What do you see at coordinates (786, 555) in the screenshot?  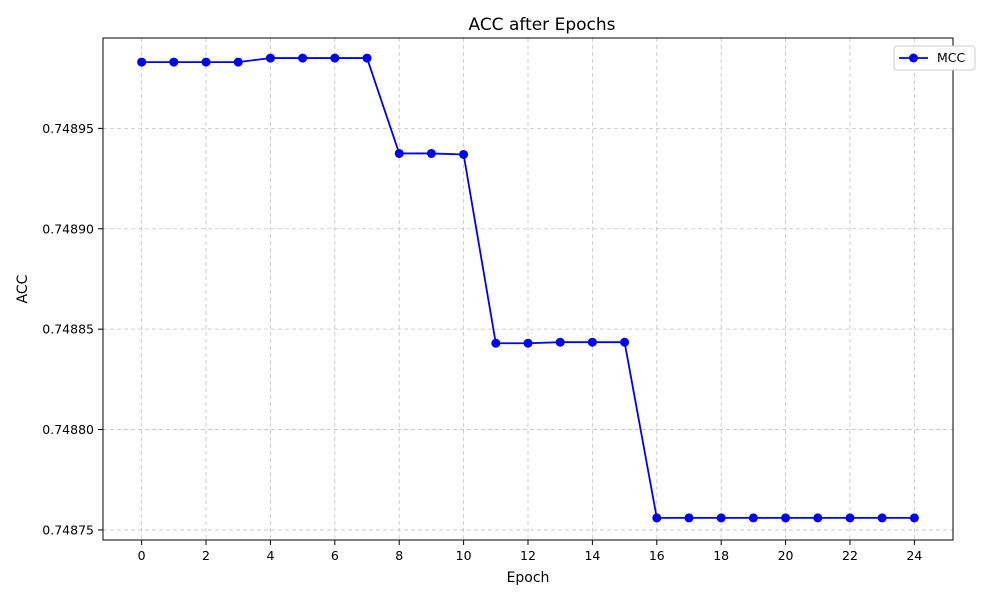 I see `x-tick-label: 20` at bounding box center [786, 555].